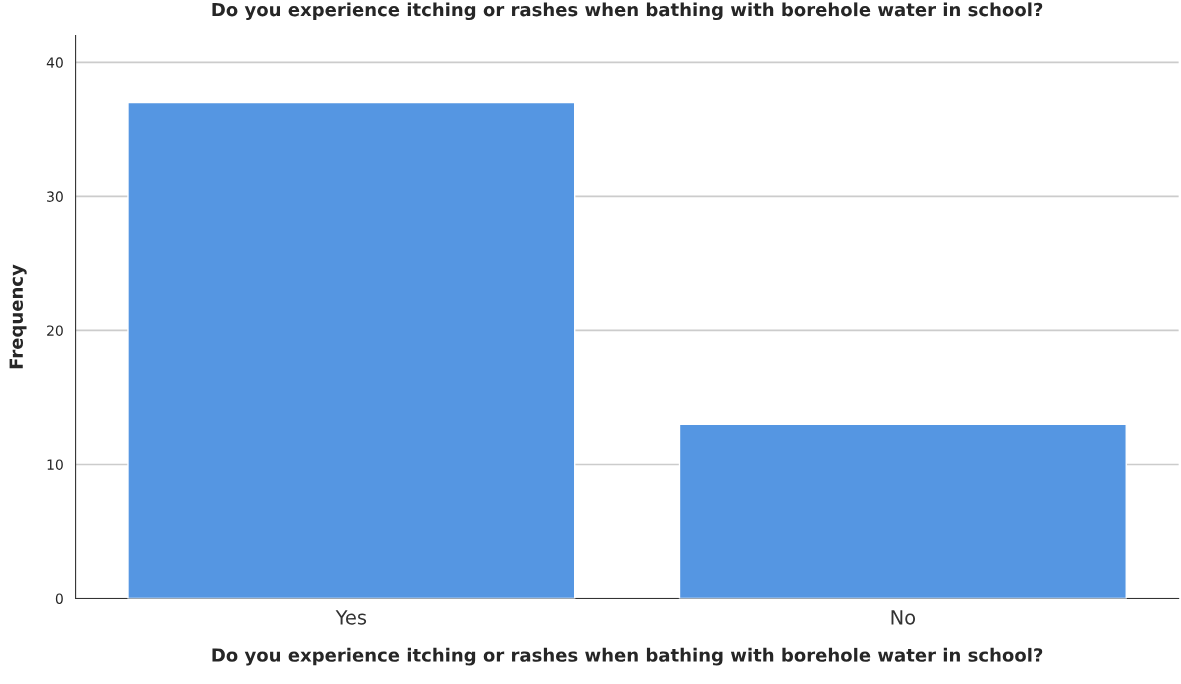 The width and height of the screenshot is (1181, 684). I want to click on x-tick-label: No, so click(903, 617).